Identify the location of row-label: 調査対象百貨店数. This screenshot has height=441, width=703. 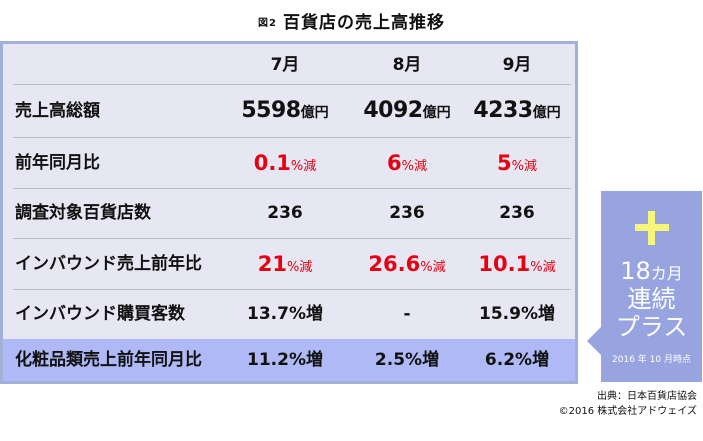
(83, 213).